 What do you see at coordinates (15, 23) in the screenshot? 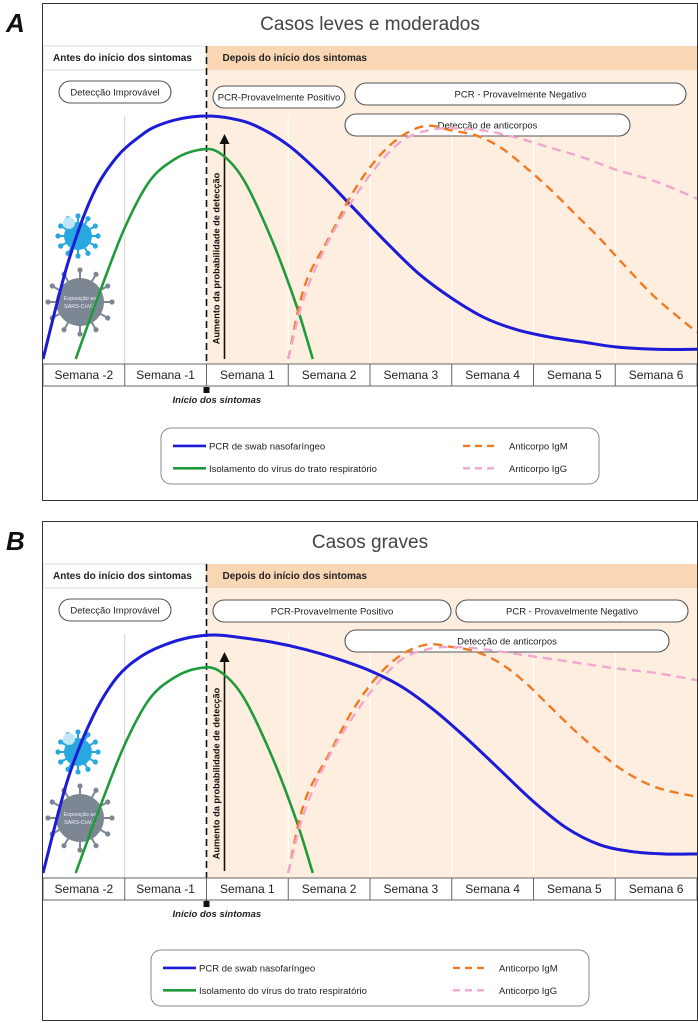
I see `panel-letter-a: A` at bounding box center [15, 23].